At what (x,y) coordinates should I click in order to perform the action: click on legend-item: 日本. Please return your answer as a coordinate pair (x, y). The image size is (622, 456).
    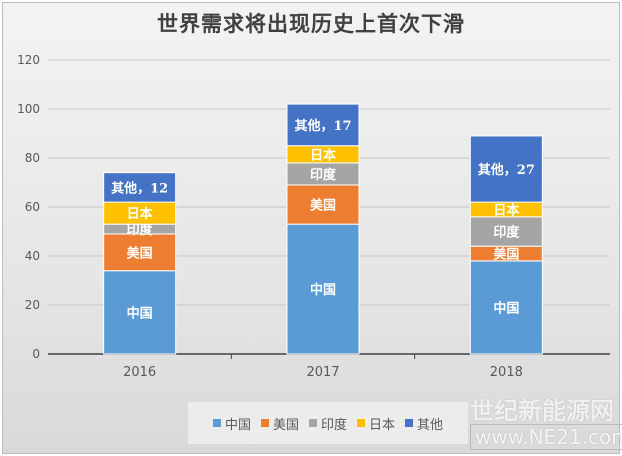
    Looking at the image, I should click on (376, 423).